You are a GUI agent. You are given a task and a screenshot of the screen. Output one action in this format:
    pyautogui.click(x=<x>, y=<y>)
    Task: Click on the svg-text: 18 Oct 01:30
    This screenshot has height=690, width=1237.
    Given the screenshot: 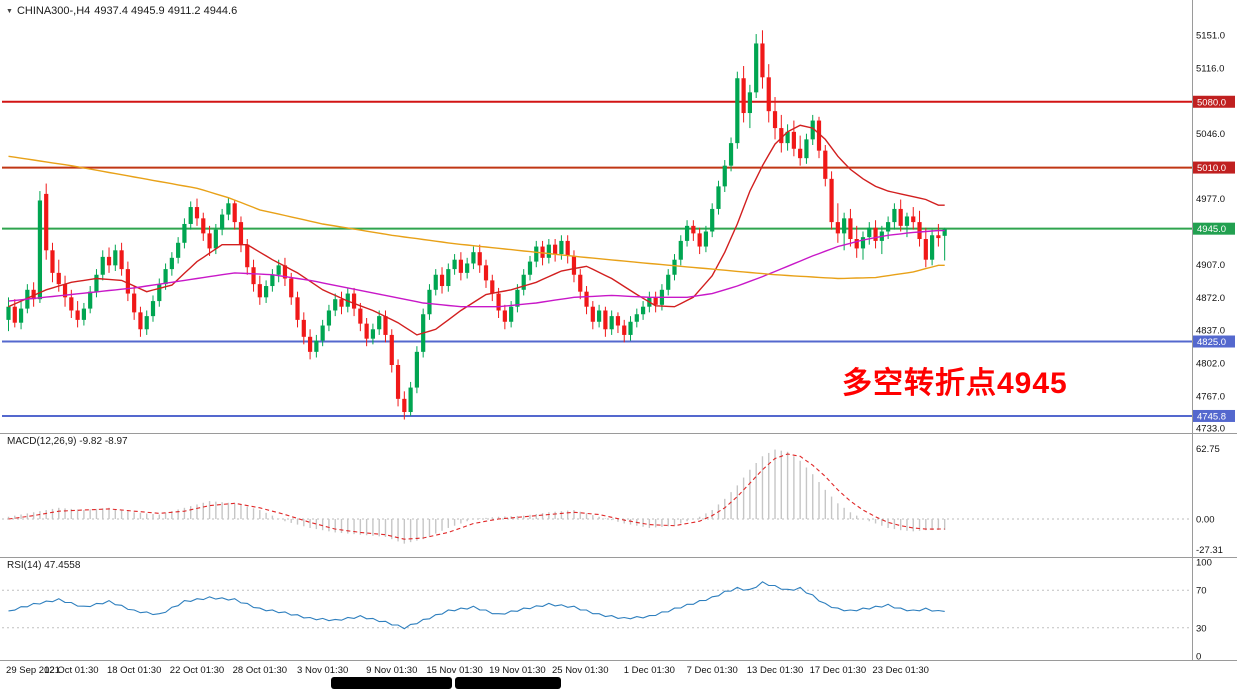 What is the action you would take?
    pyautogui.click(x=134, y=670)
    